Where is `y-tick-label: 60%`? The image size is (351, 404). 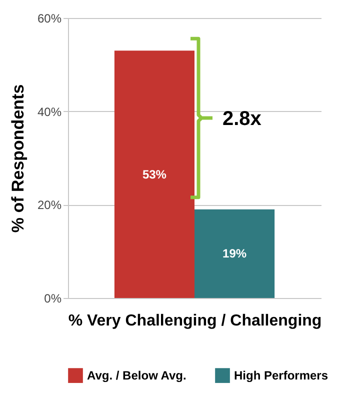 y-tick-label: 60% is located at coordinates (49, 19).